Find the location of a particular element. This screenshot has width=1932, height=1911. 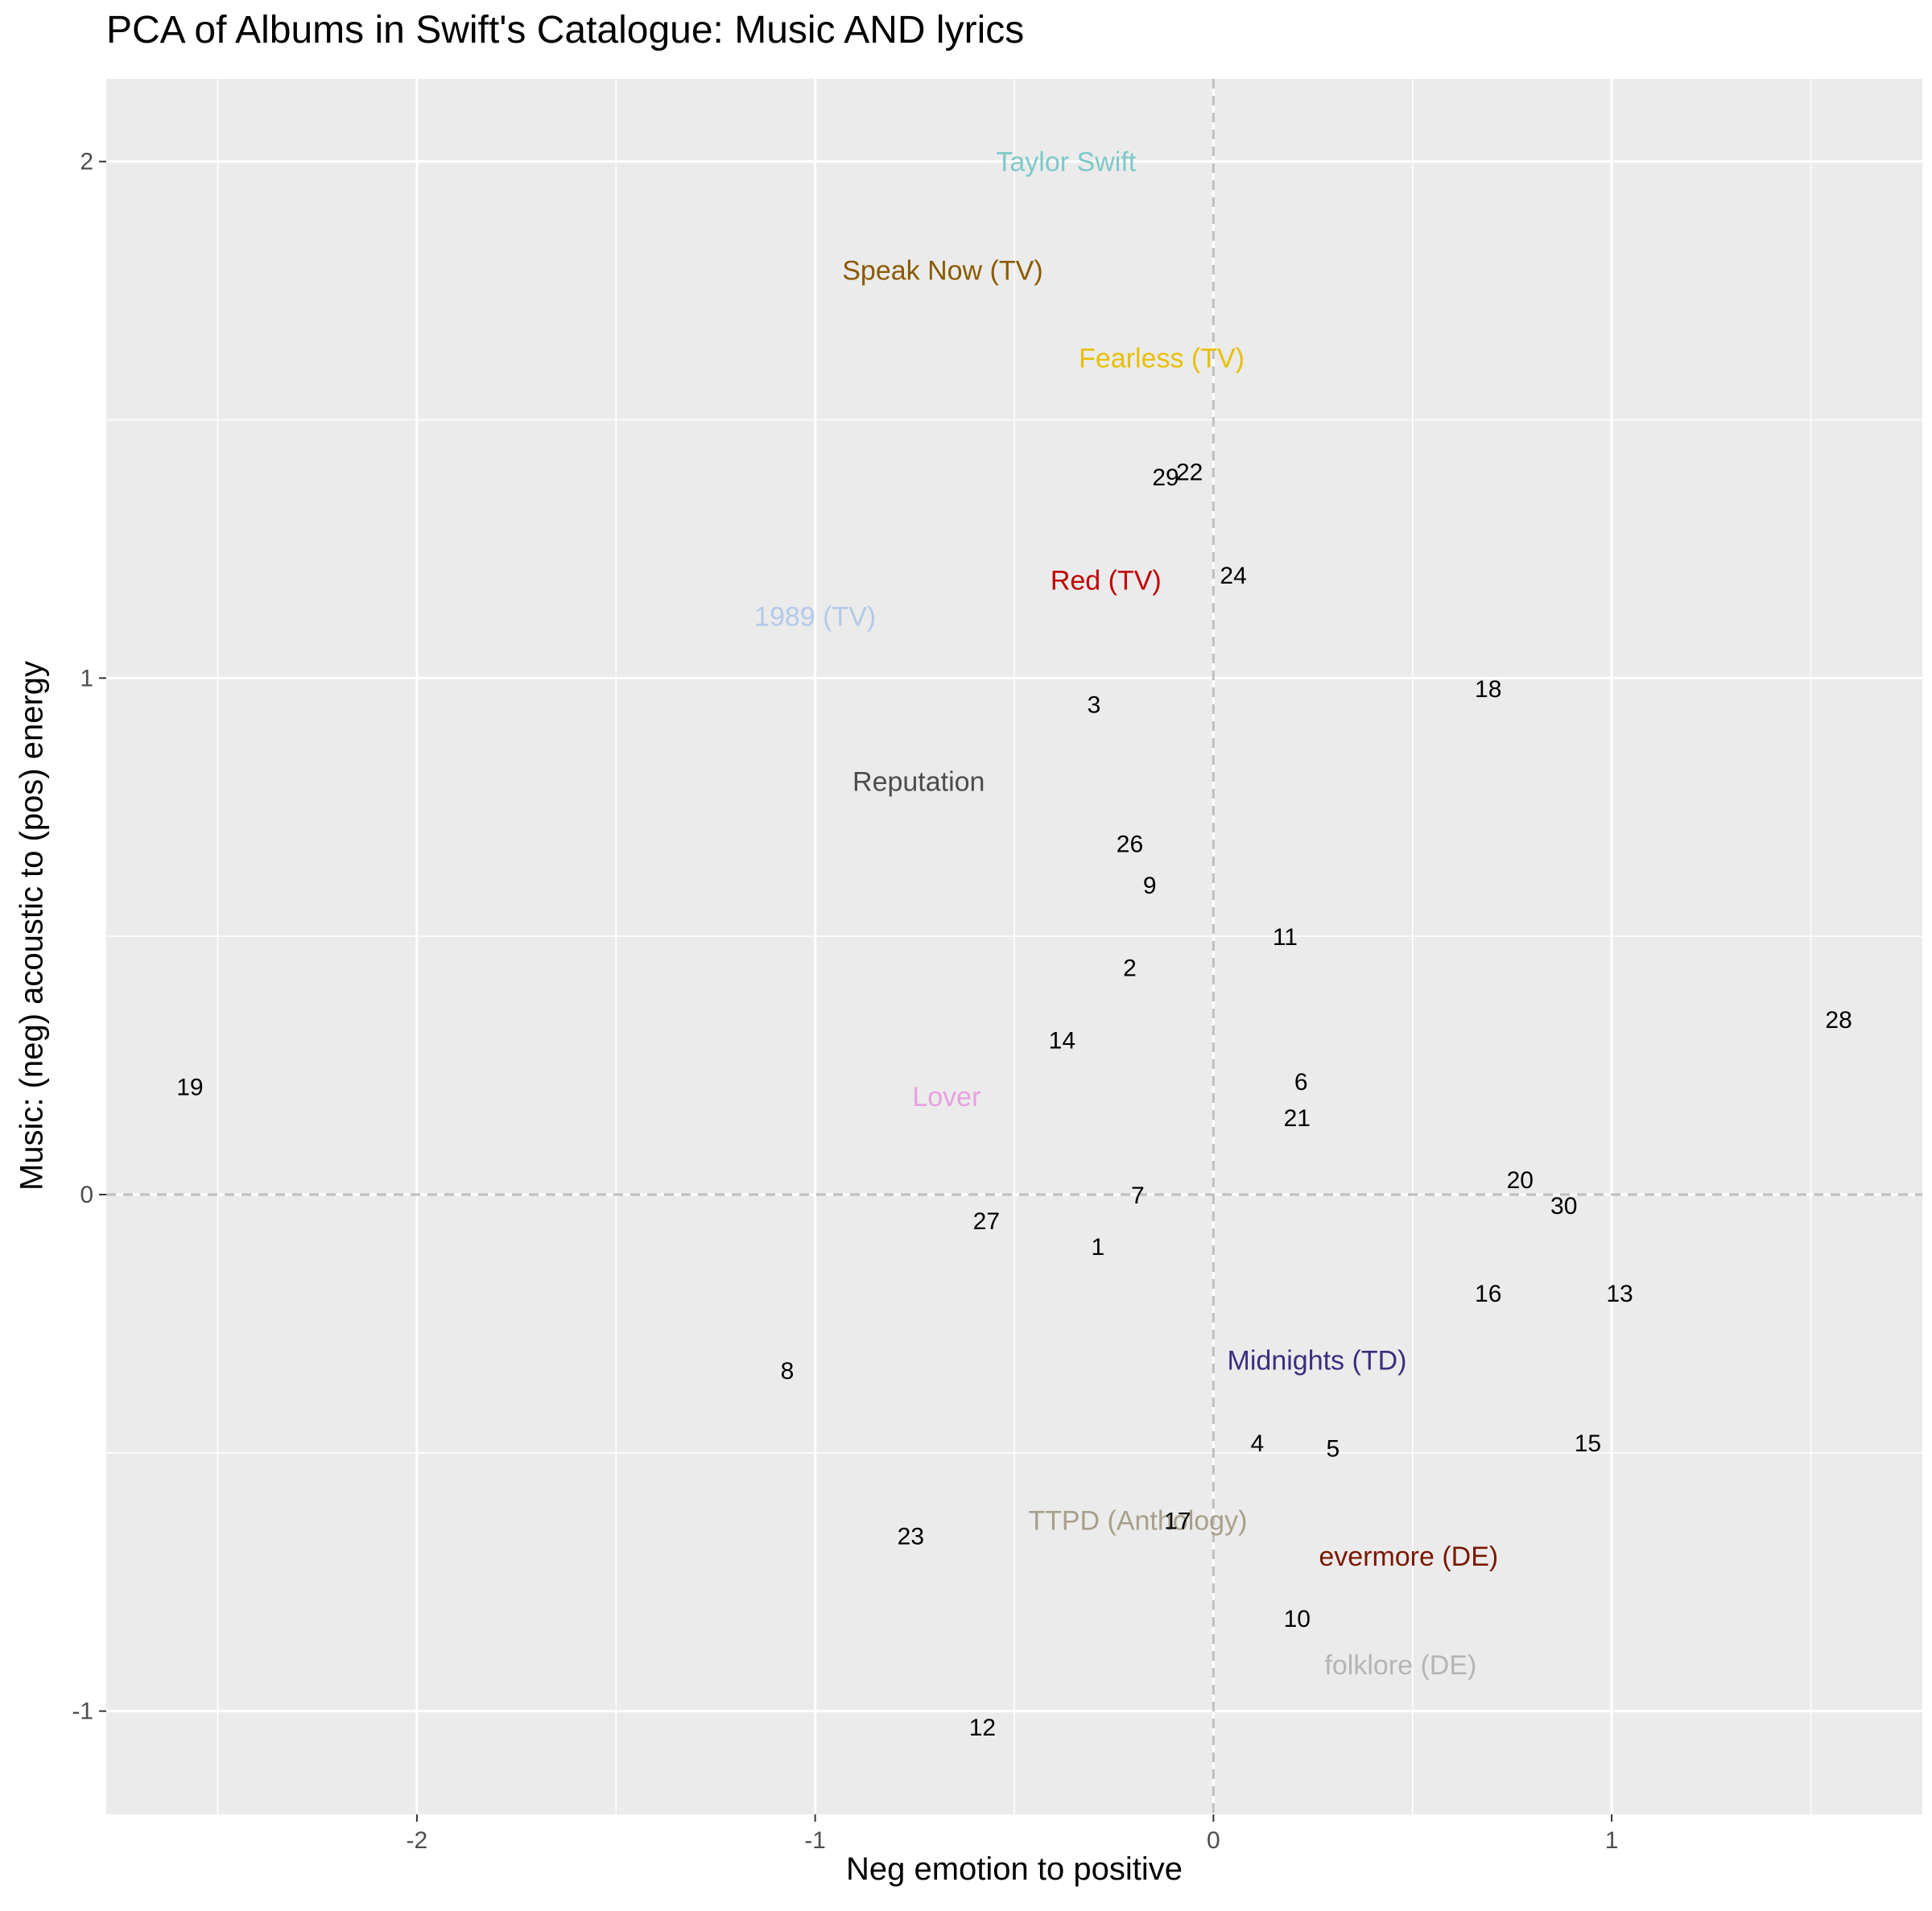

album-label-2: Fearless (TV) is located at coordinates (1162, 359).